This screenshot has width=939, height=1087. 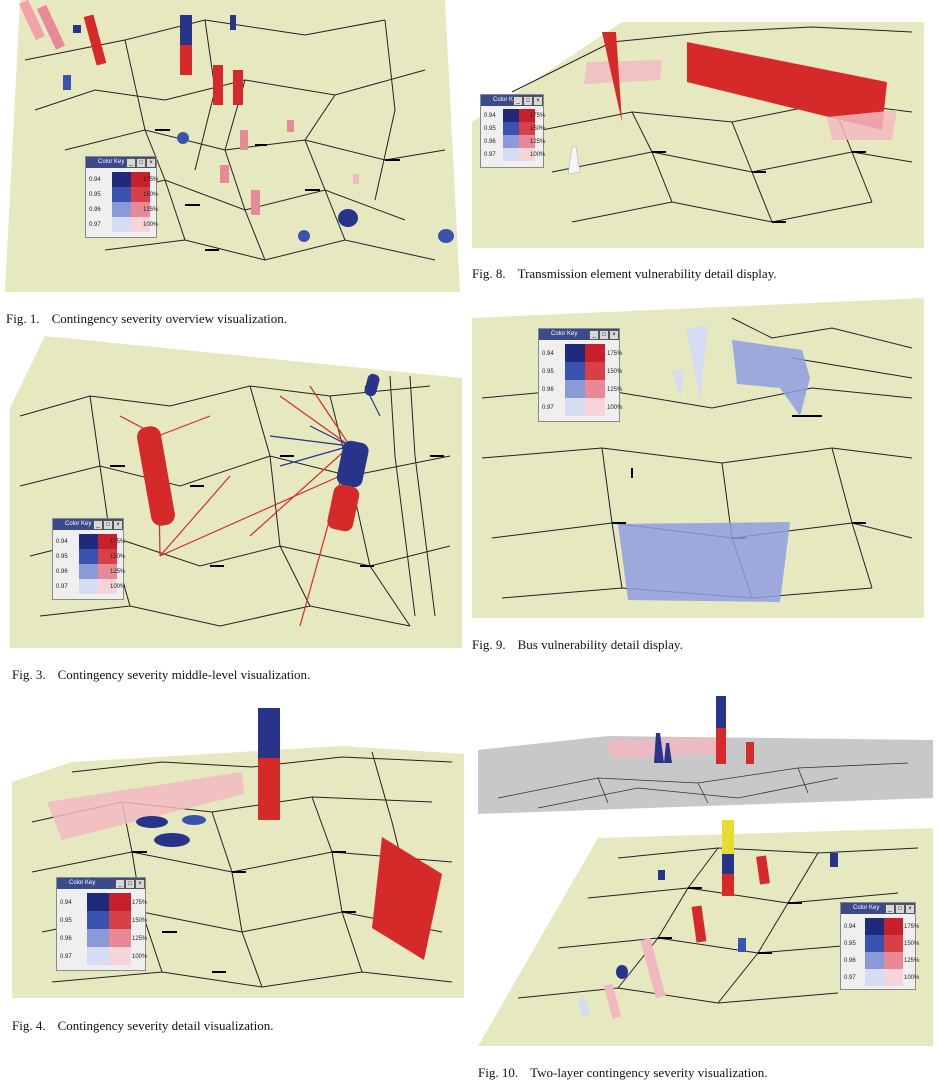 I want to click on blue-vulnerability-surface, so click(x=771, y=378).